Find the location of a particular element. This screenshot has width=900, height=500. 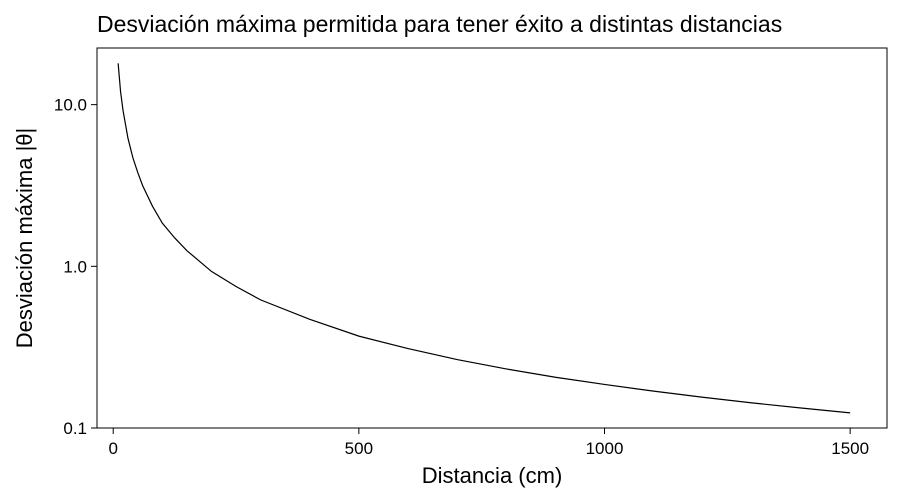

y-tick-label: 0.1 is located at coordinates (75, 428).